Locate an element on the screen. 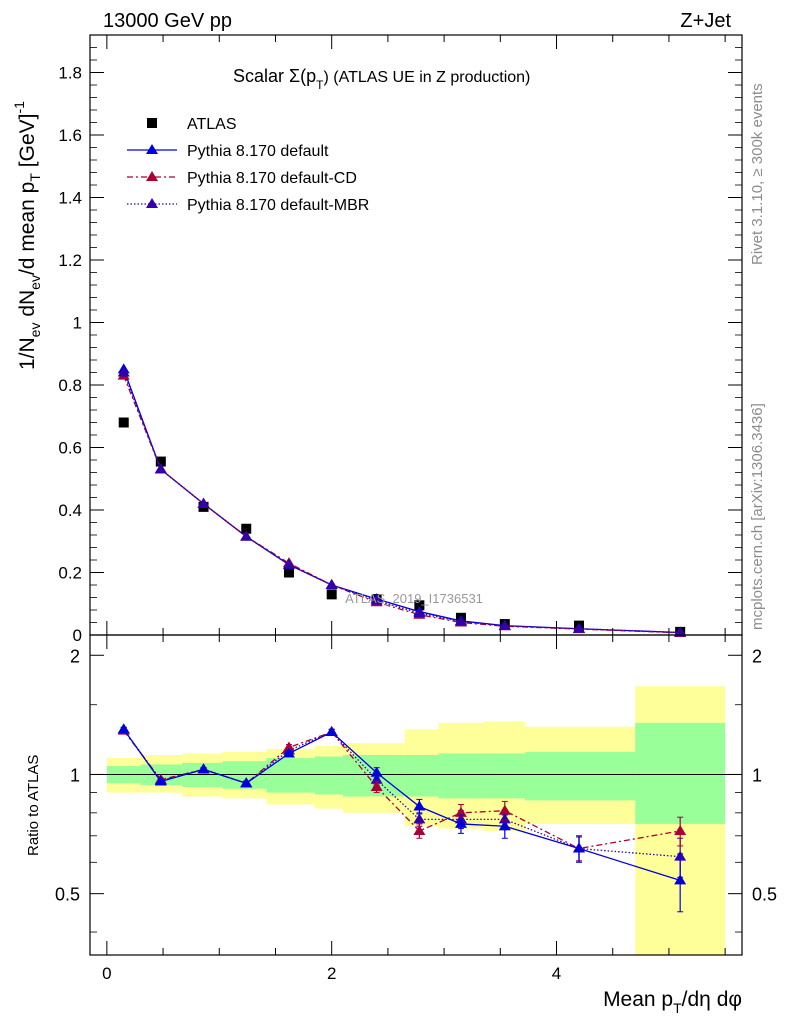 Image resolution: width=786 pixels, height=1024 pixels. main-title-prefix: Scalar Σ(p is located at coordinates (274, 76).